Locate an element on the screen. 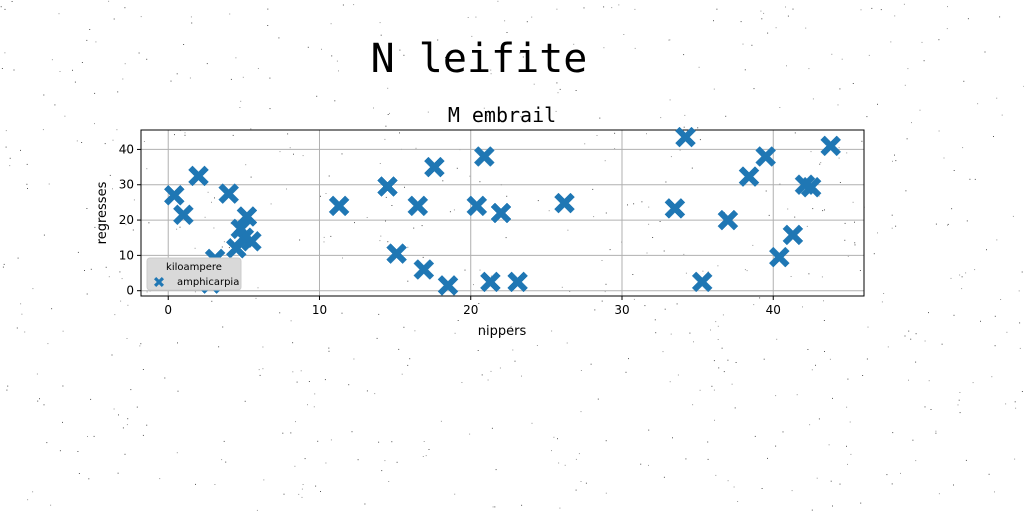  x-tick-label: 40 is located at coordinates (773, 310).